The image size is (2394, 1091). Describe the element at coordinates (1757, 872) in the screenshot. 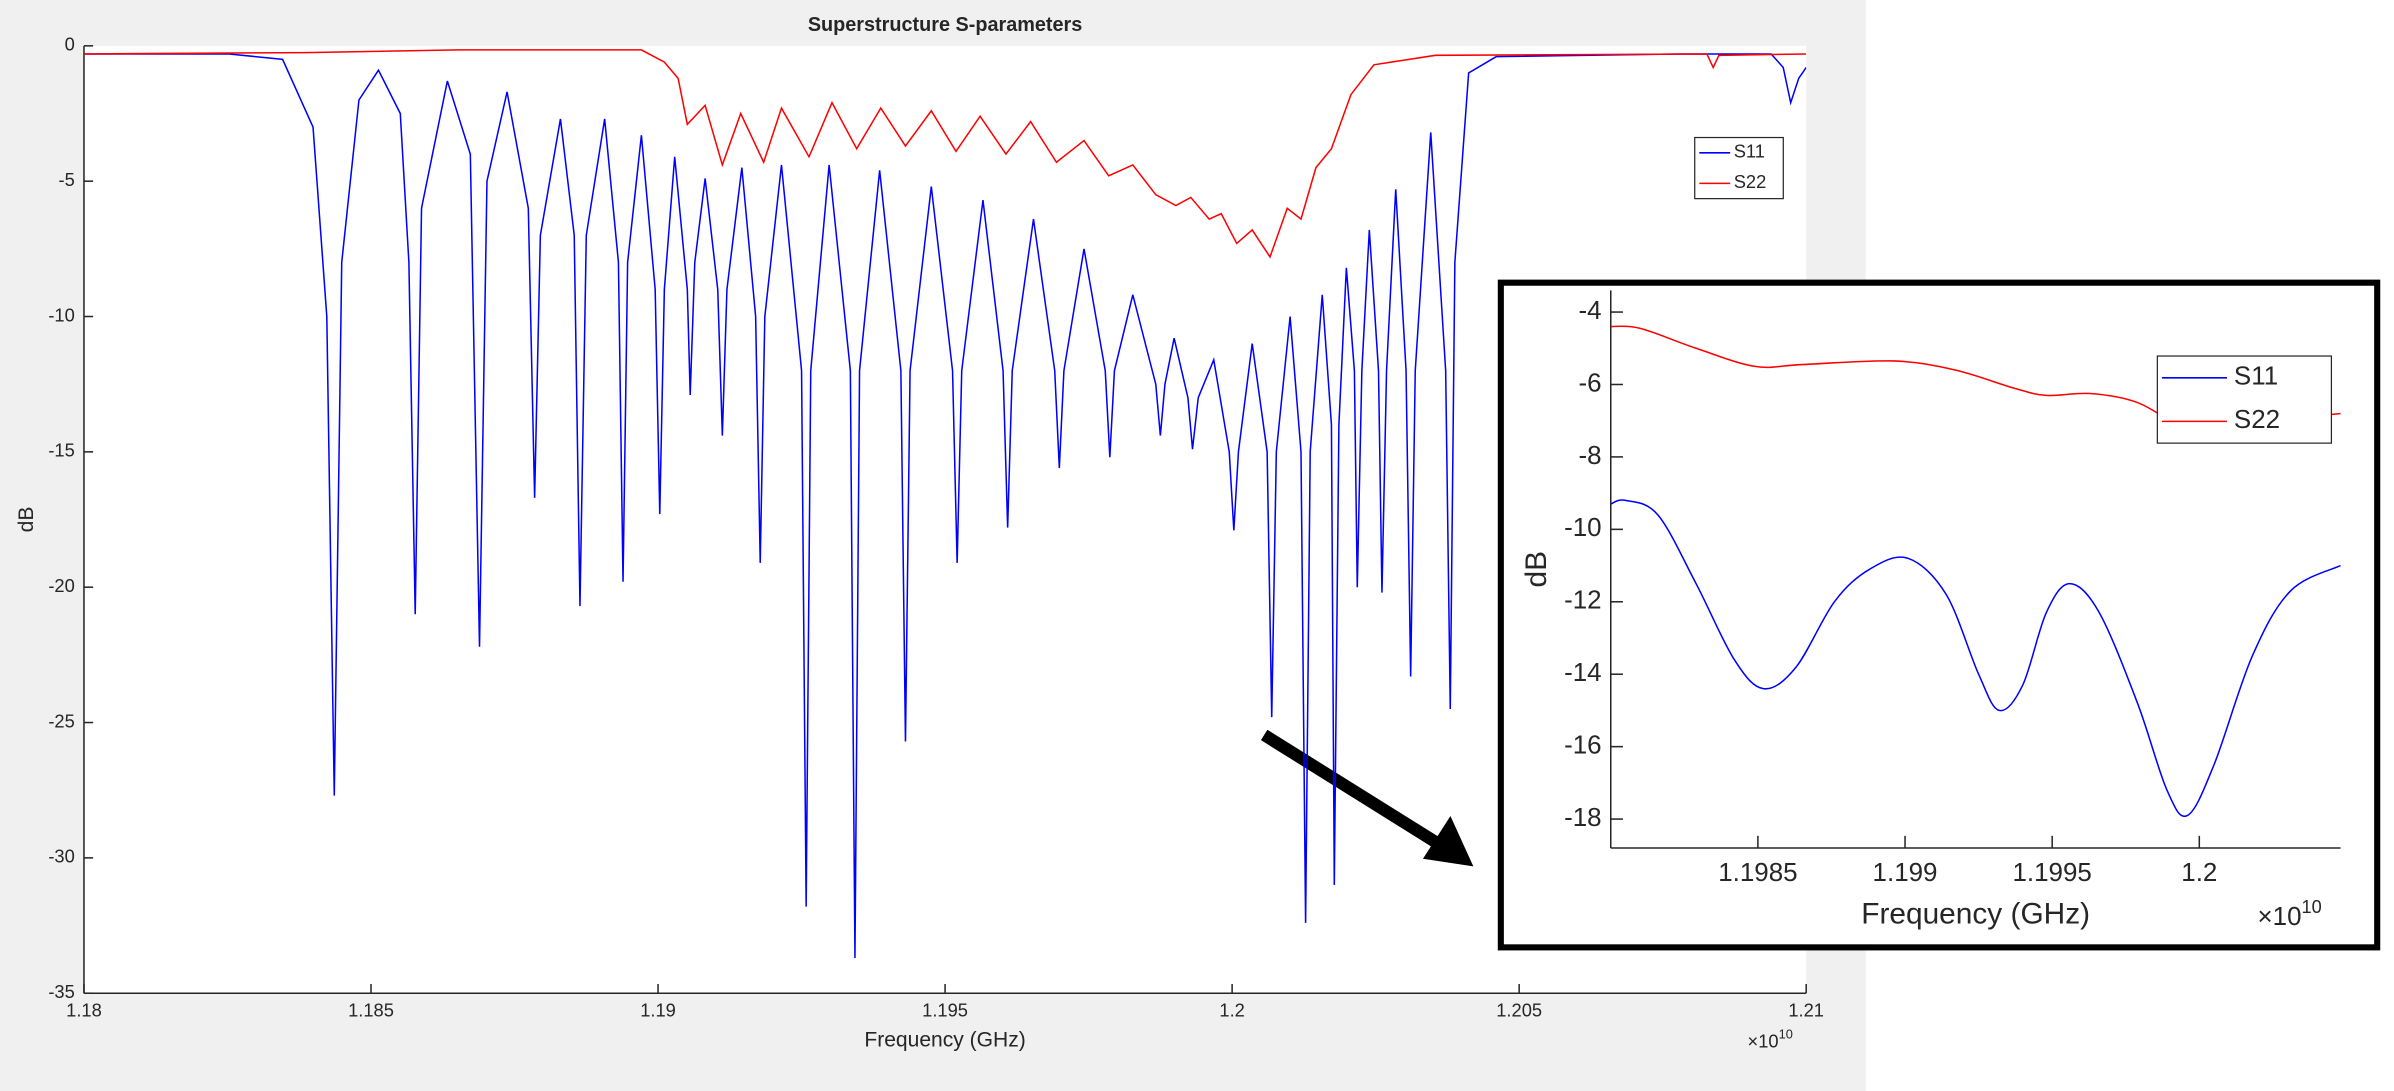

I see `x-tick-label: 1.1985` at that location.